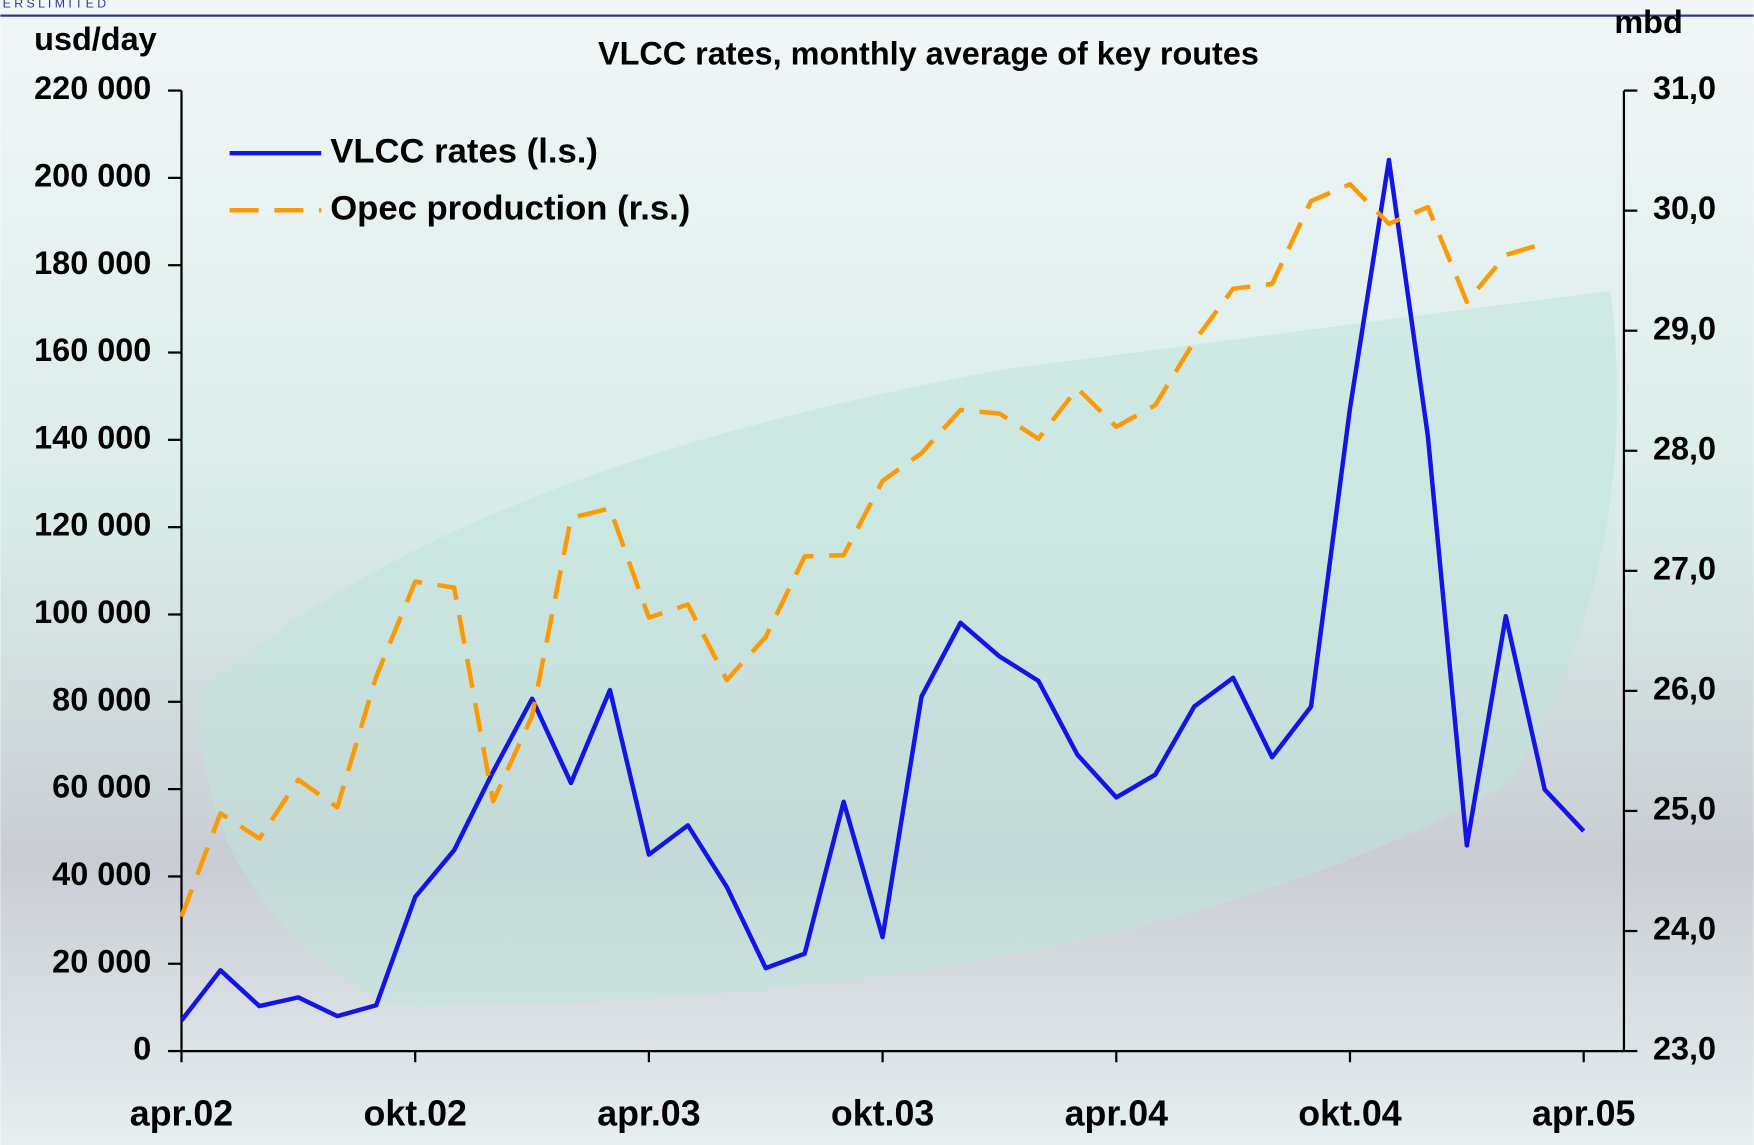  What do you see at coordinates (101, 787) in the screenshot?
I see `y-tick-label: 60 000` at bounding box center [101, 787].